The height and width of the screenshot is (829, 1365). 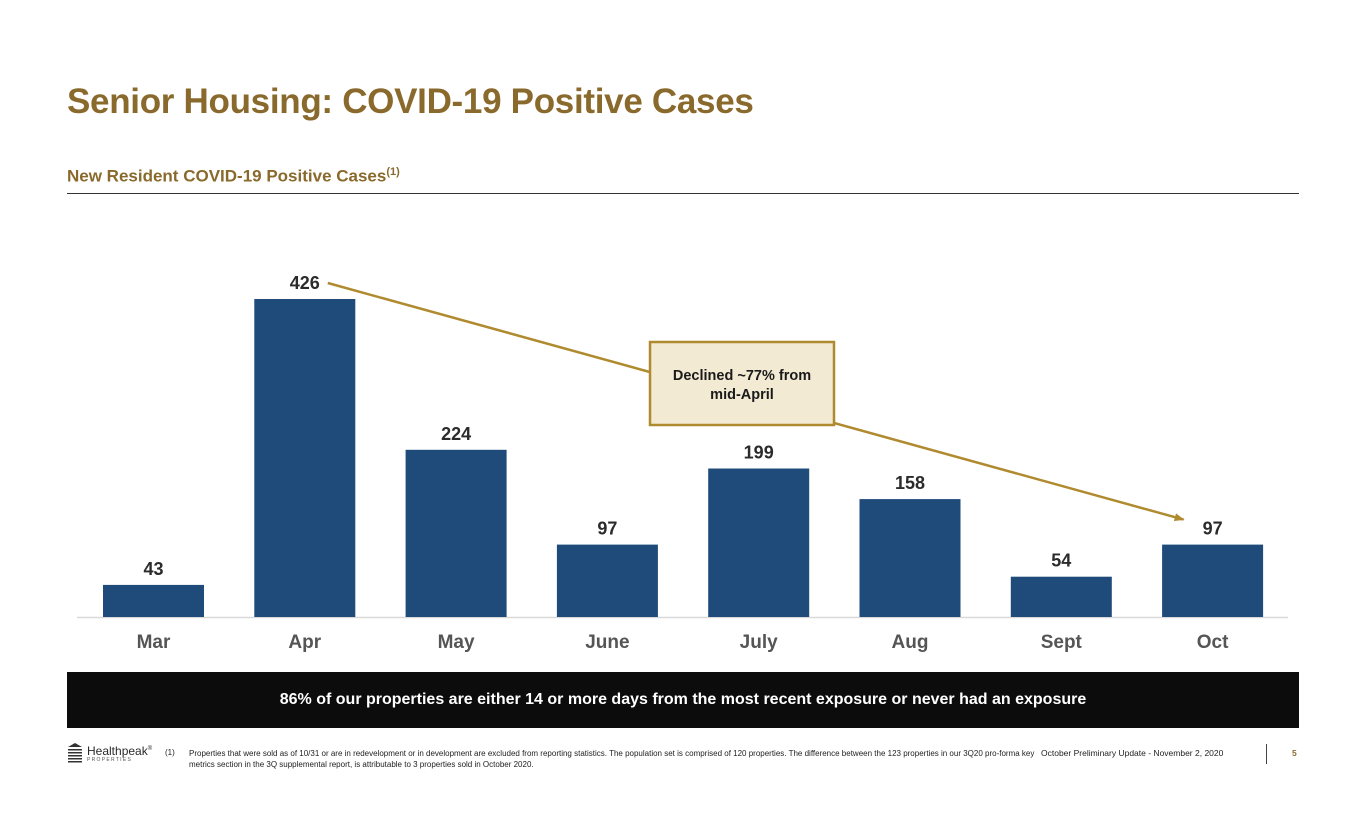 I want to click on brand-subtitle: PROPERTIES, so click(x=110, y=759).